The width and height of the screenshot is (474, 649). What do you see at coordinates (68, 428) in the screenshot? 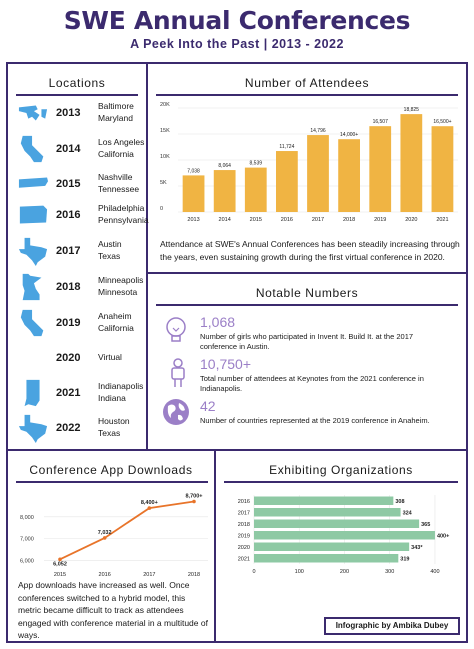
I see `location-year: 2022` at bounding box center [68, 428].